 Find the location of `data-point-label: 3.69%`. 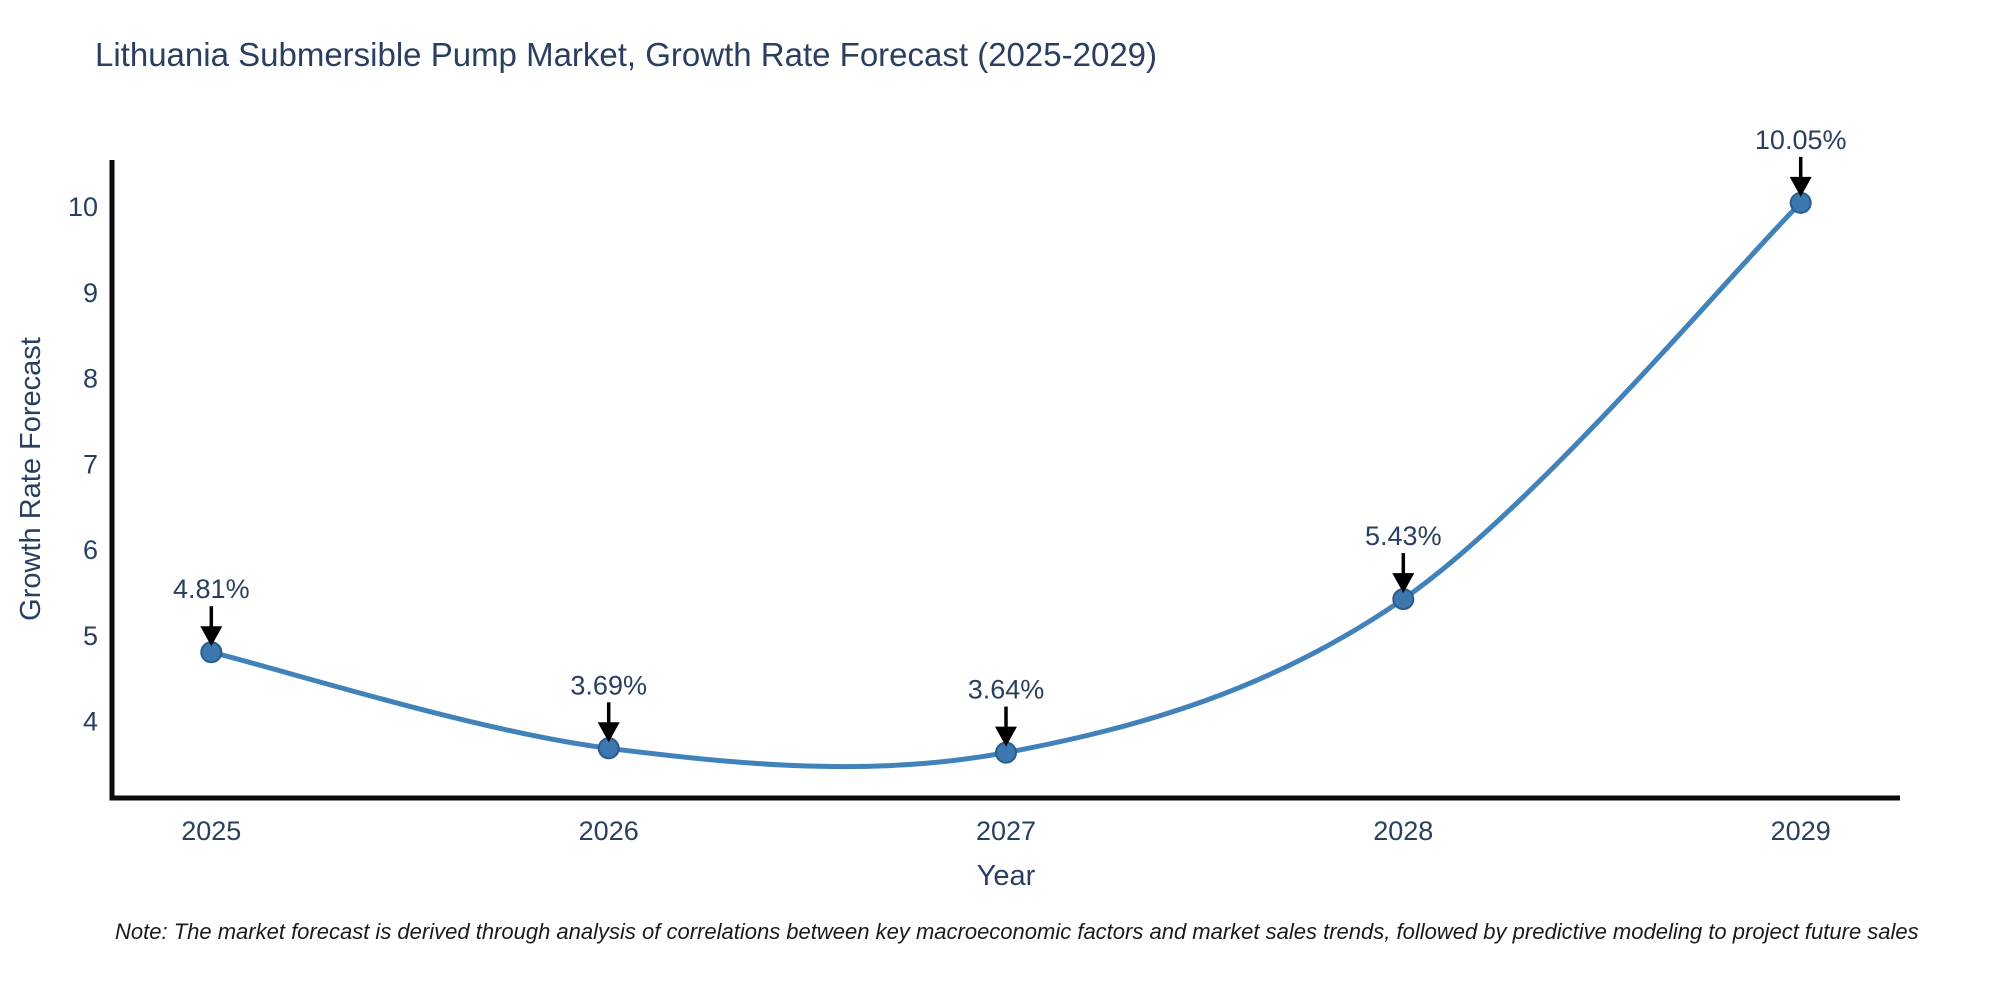

data-point-label: 3.69% is located at coordinates (608, 685).